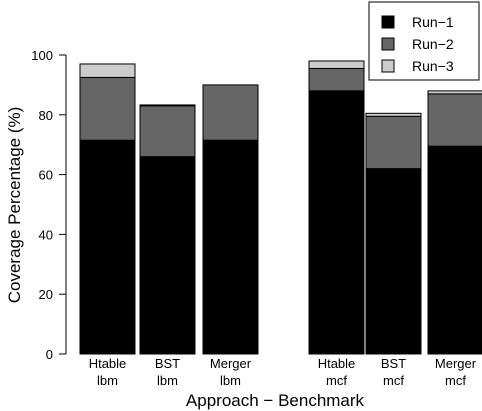  I want to click on y-axis-label: Coverage Percentage (%), so click(14, 205).